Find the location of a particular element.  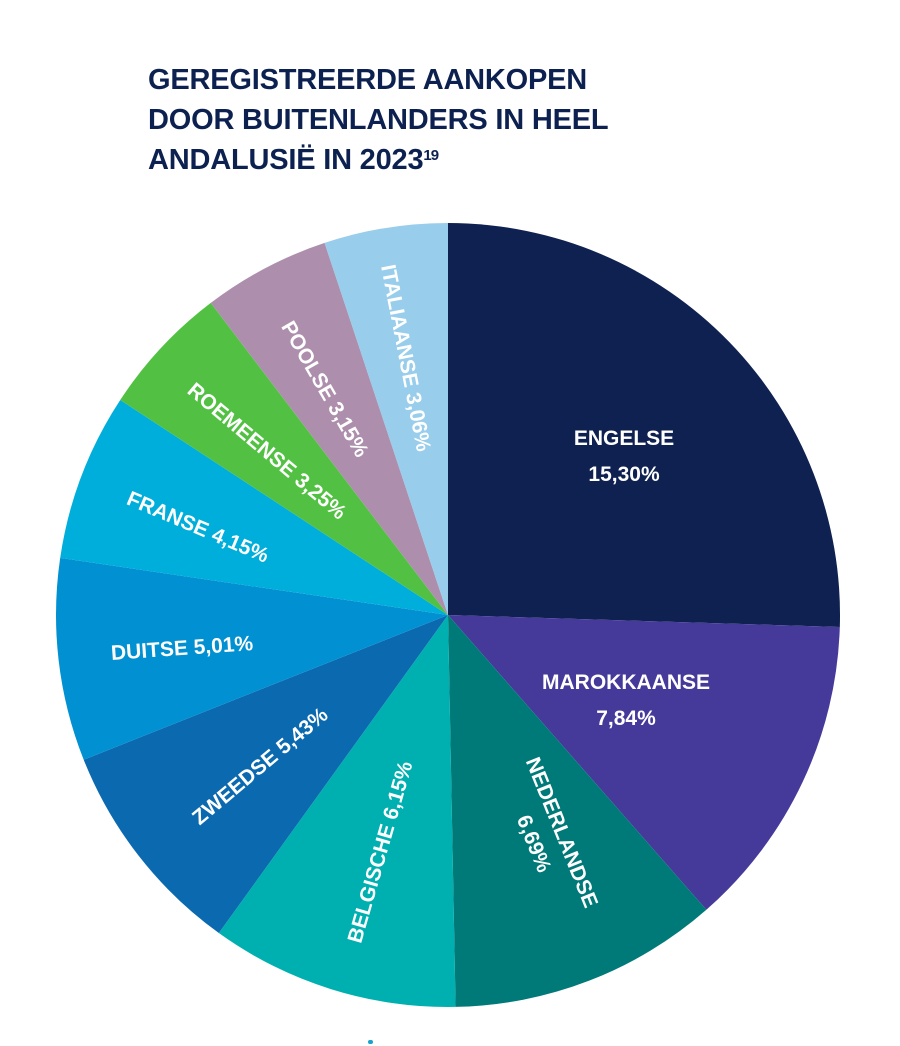

pie-slice-belgische is located at coordinates (337, 811).